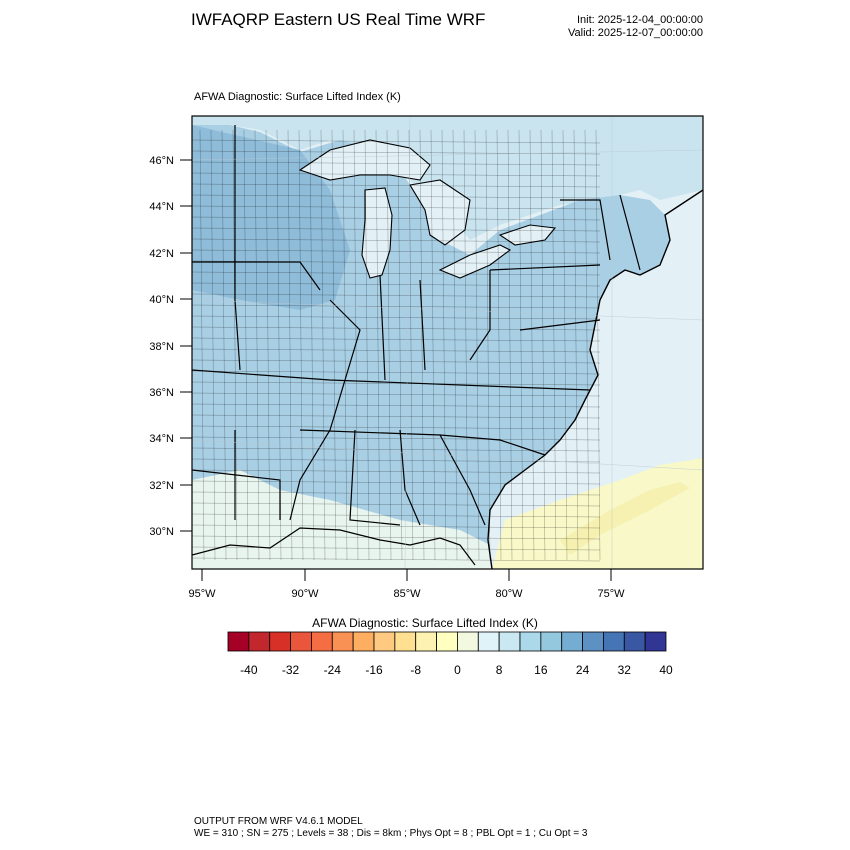  Describe the element at coordinates (202, 594) in the screenshot. I see `lon-tick-label: 95°W` at that location.